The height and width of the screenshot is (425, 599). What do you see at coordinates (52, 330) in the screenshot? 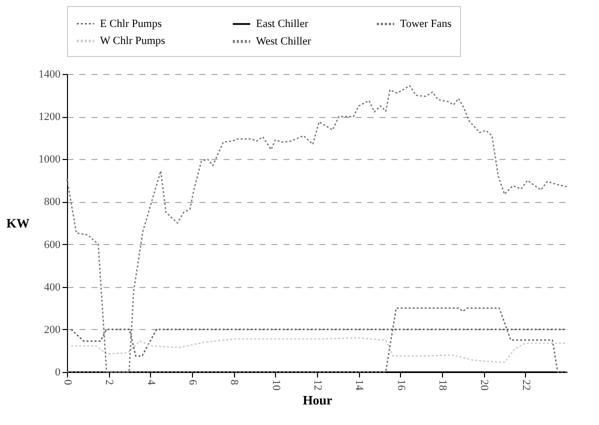
I see `y-tick-label: 200` at bounding box center [52, 330].